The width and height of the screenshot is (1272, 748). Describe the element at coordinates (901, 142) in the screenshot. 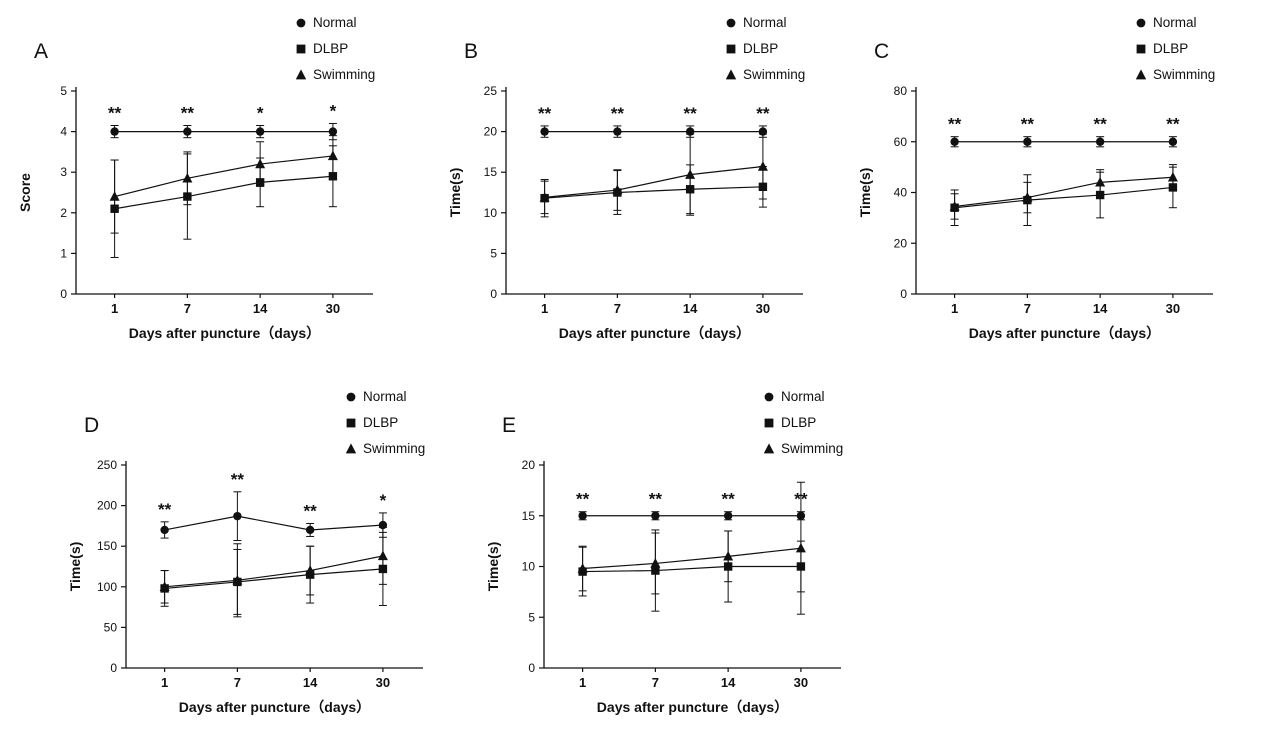

I see `y-tick-label: 60` at that location.